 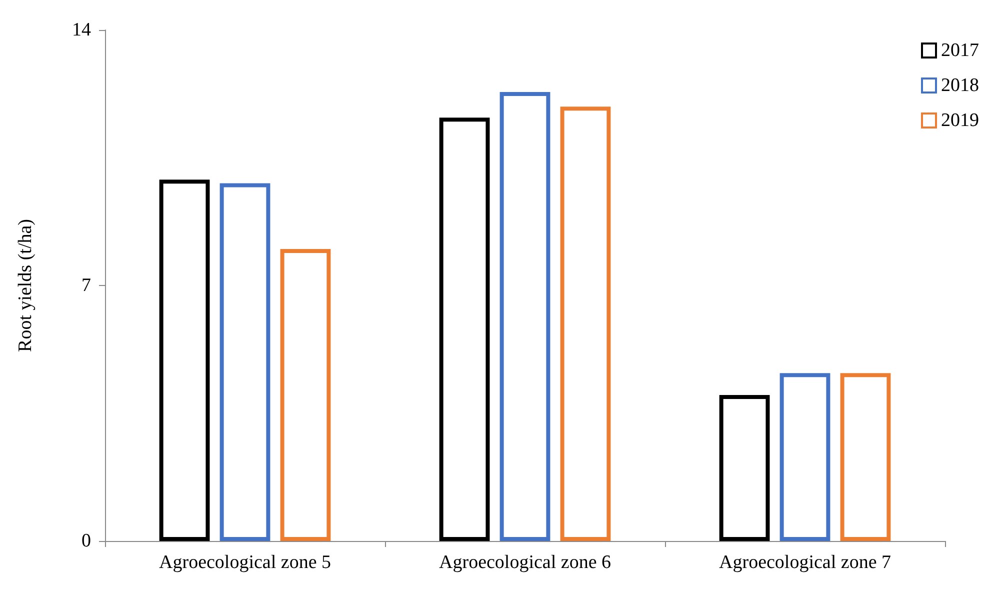 I want to click on x-tick-label: Agroecological zone 6, so click(x=525, y=562).